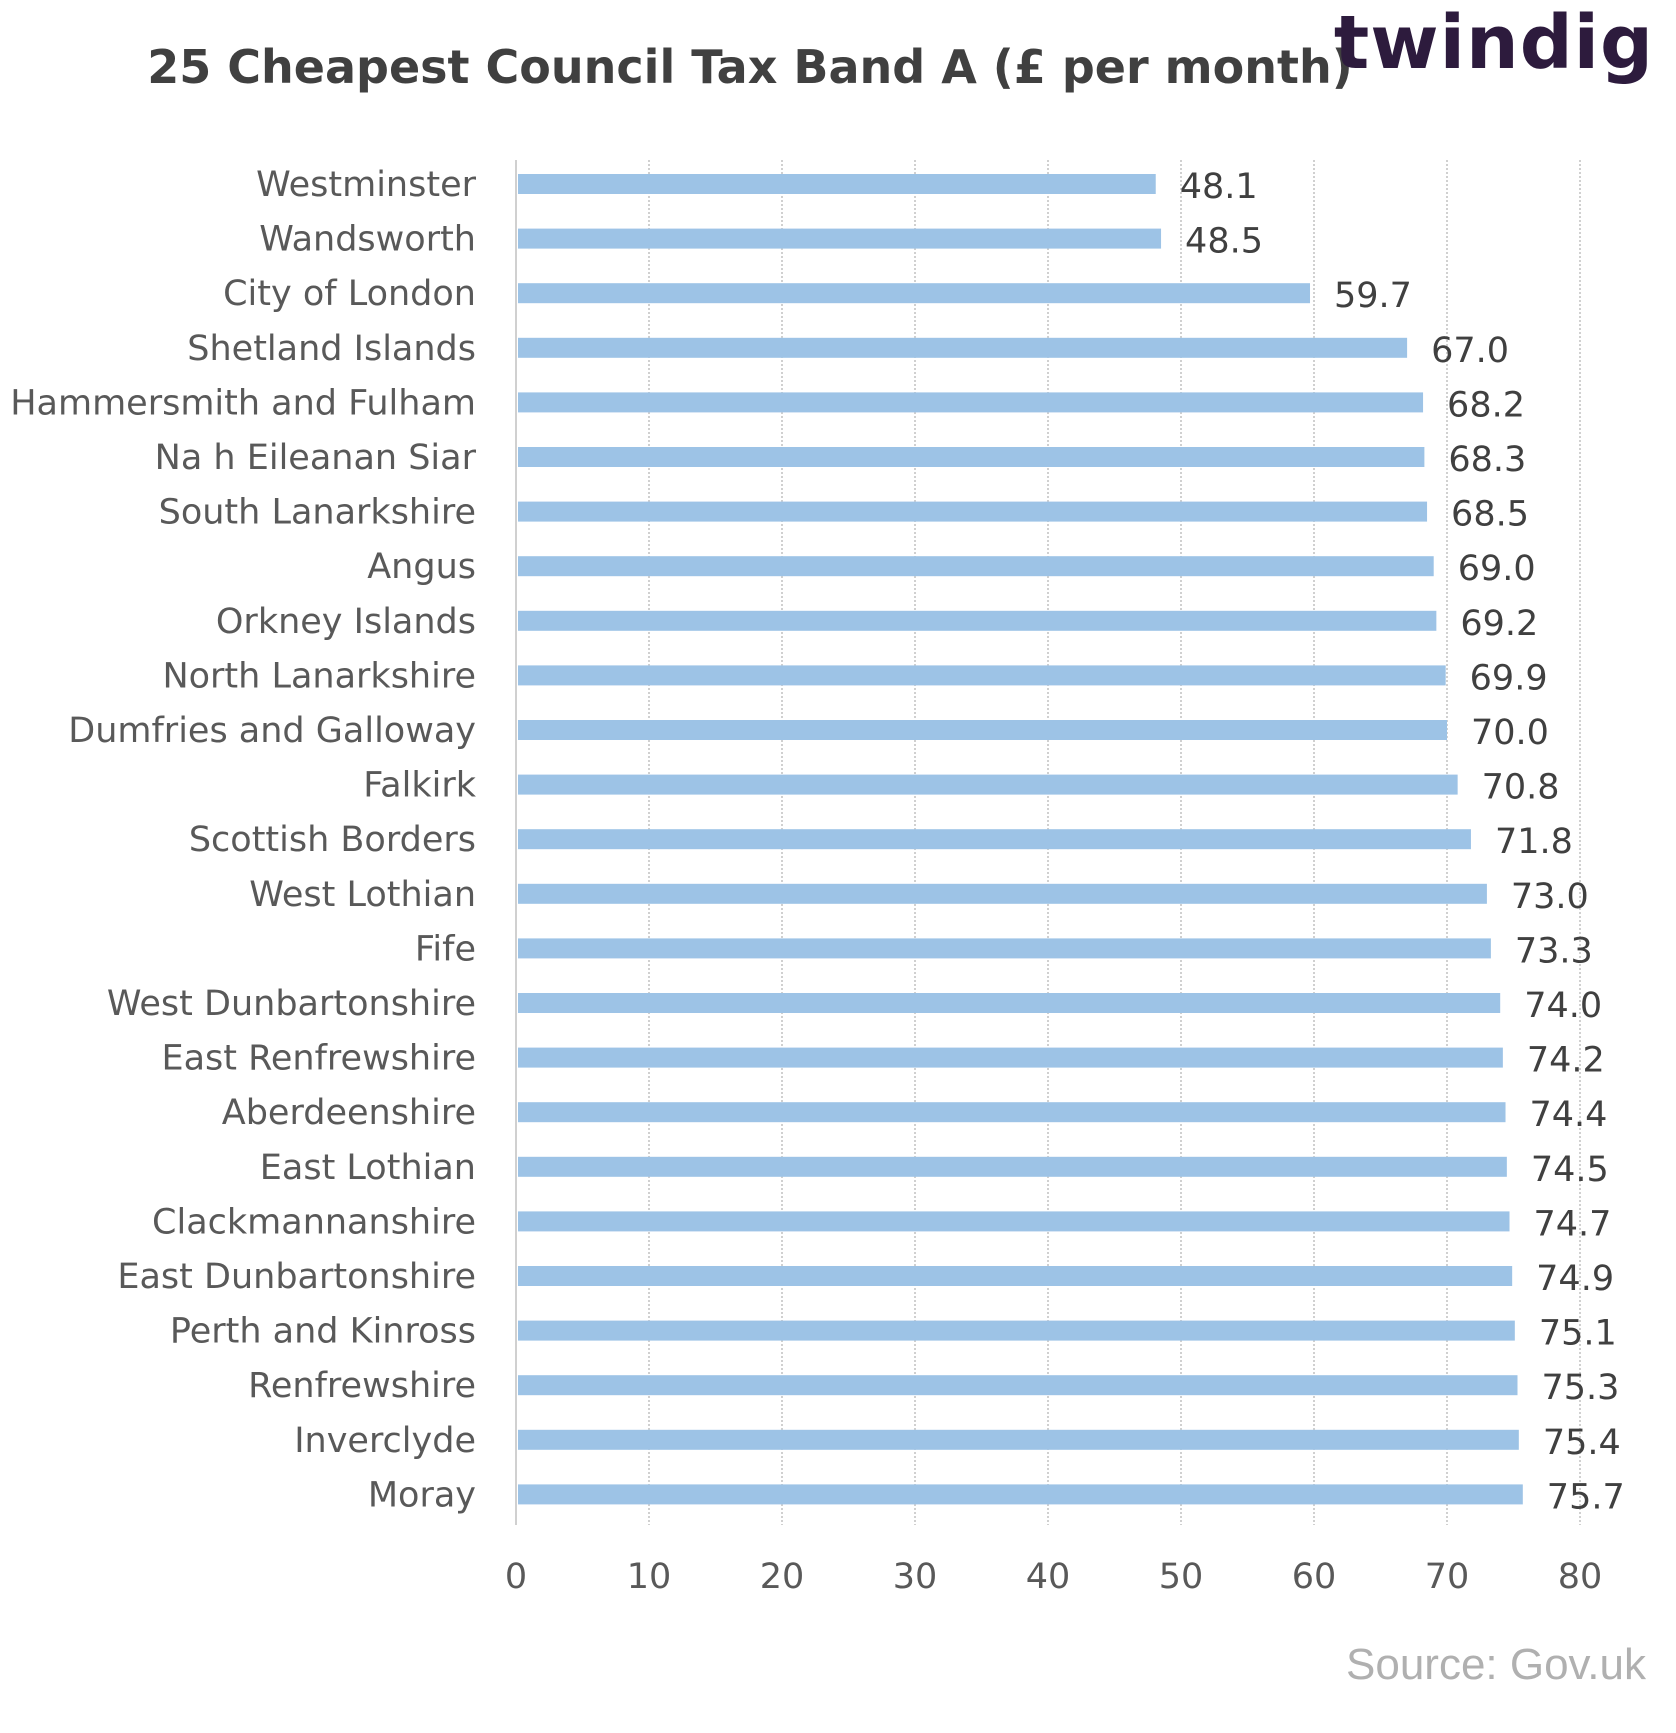  What do you see at coordinates (1580, 1577) in the screenshot?
I see `x-tick-label: 80` at bounding box center [1580, 1577].